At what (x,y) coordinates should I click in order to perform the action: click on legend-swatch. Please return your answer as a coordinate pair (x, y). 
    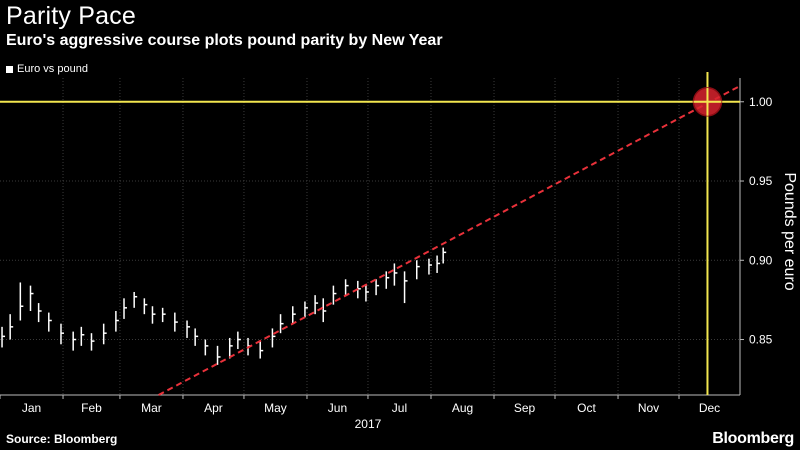
    Looking at the image, I should click on (9, 69).